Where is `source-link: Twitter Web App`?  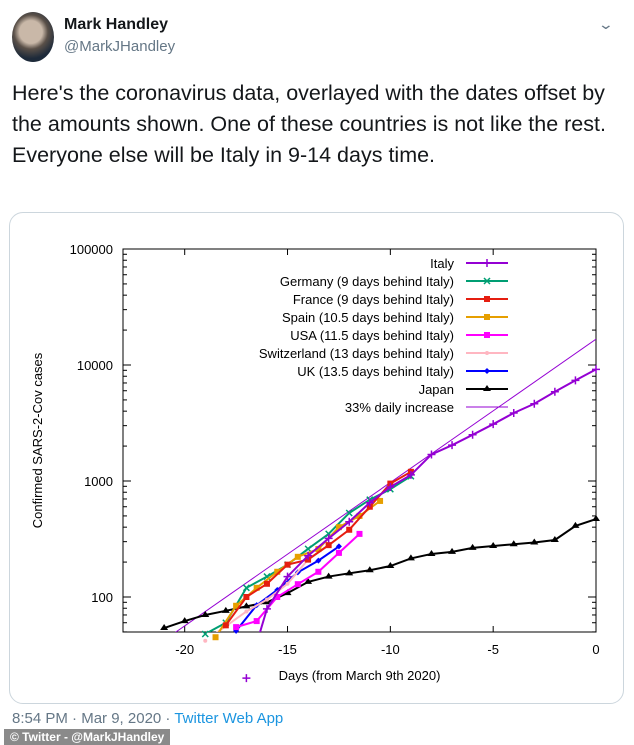
source-link: Twitter Web App is located at coordinates (229, 718).